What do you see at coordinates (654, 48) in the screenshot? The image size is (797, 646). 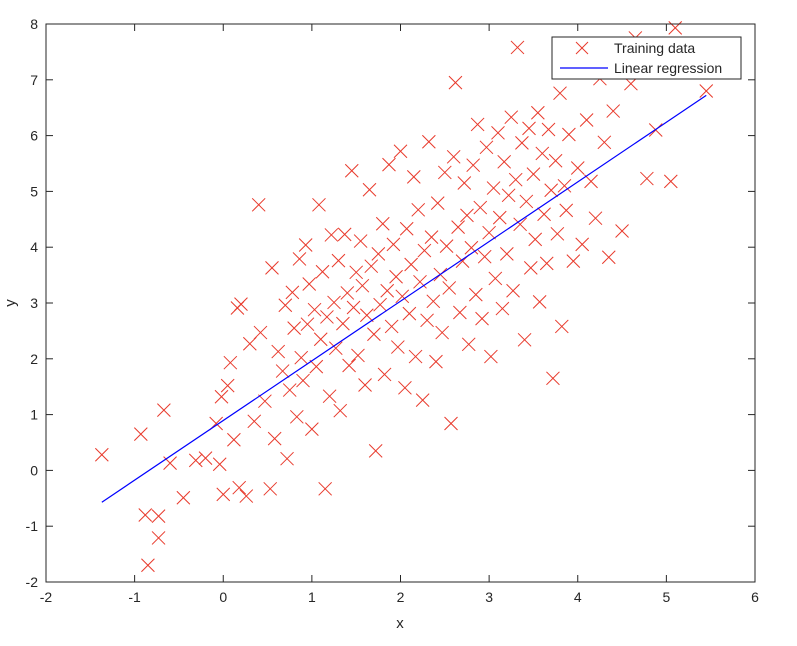 I see `legend-label-training-data: Training data` at bounding box center [654, 48].